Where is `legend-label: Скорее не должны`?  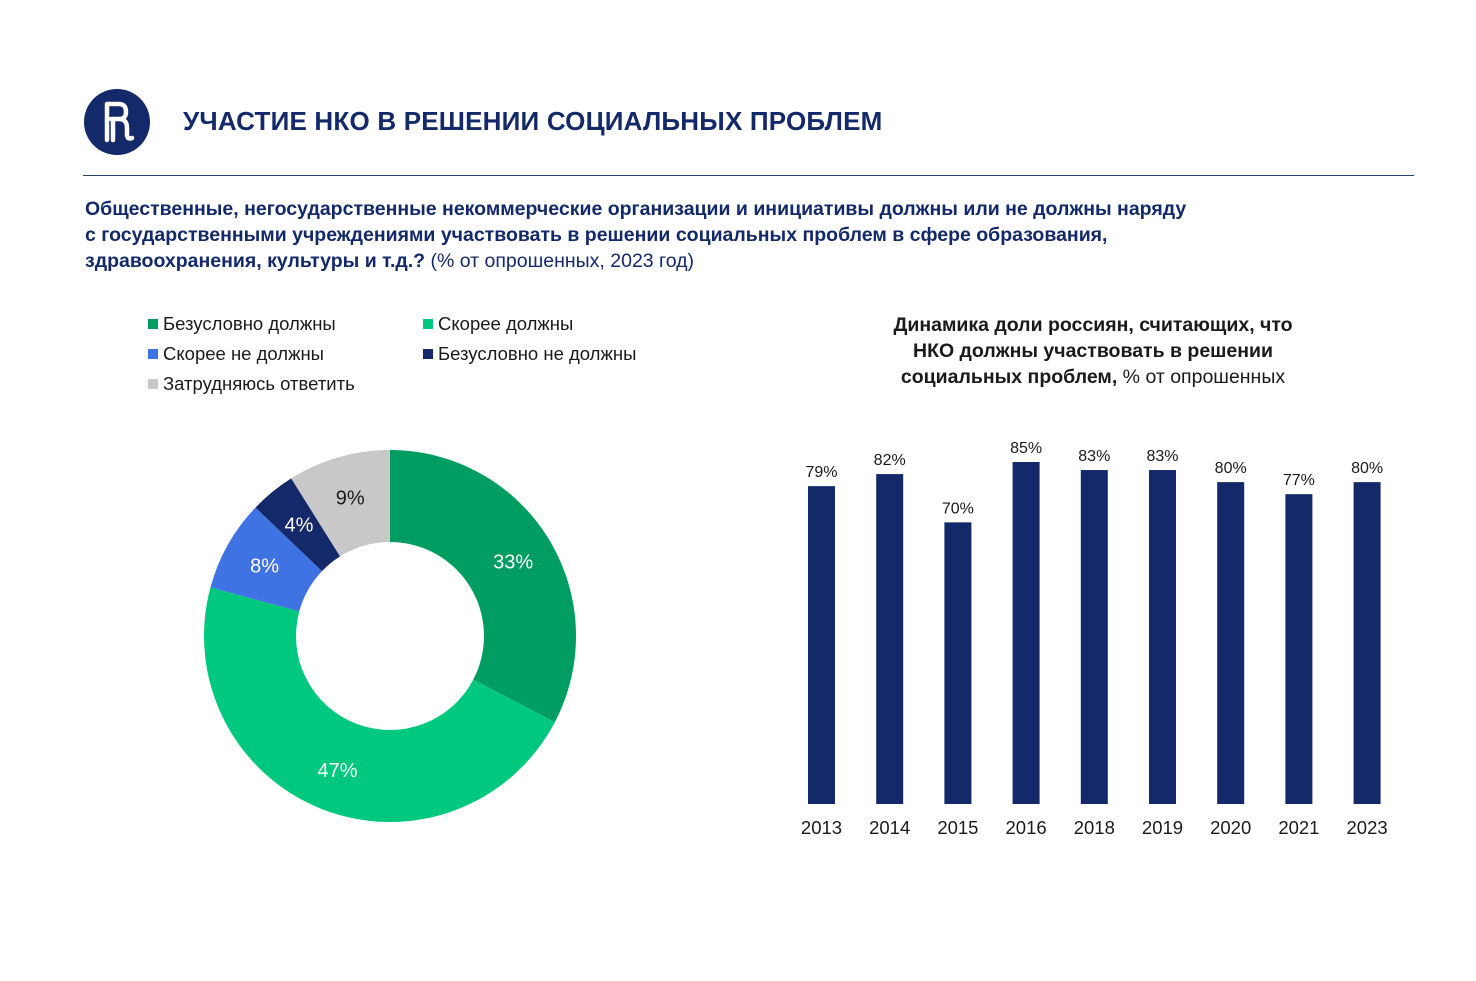 legend-label: Скорее не должны is located at coordinates (243, 353).